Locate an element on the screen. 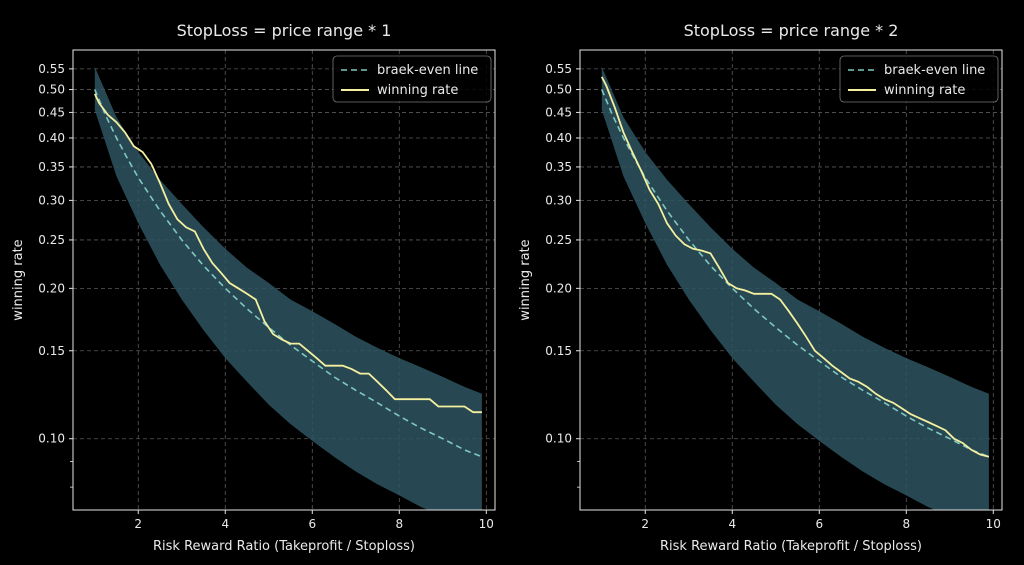 The image size is (1024, 565). chart-title: StopLoss = price range * 1 is located at coordinates (284, 30).